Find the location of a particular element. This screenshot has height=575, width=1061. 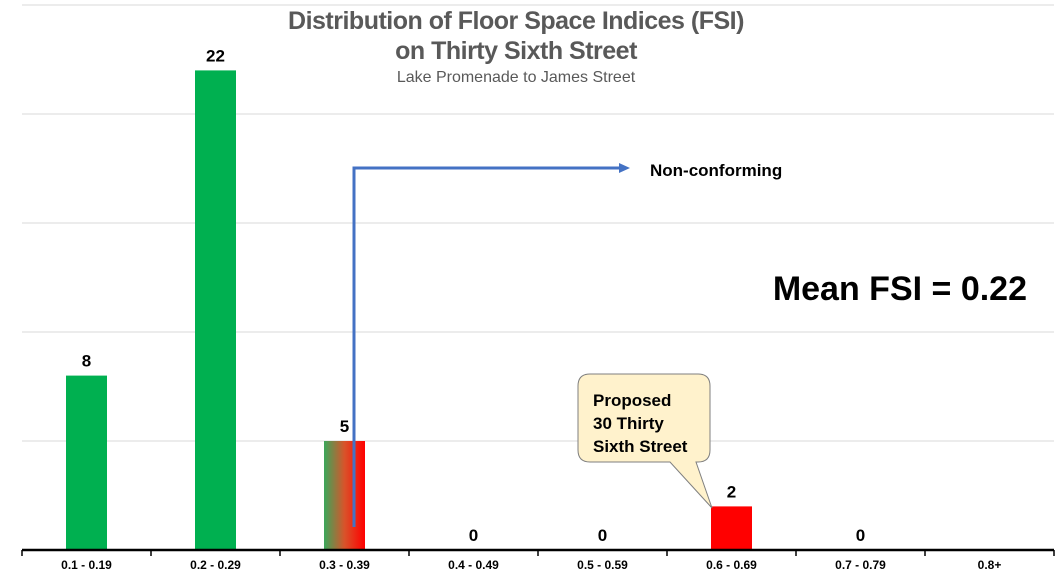

callout-line-1: Proposed is located at coordinates (632, 400).